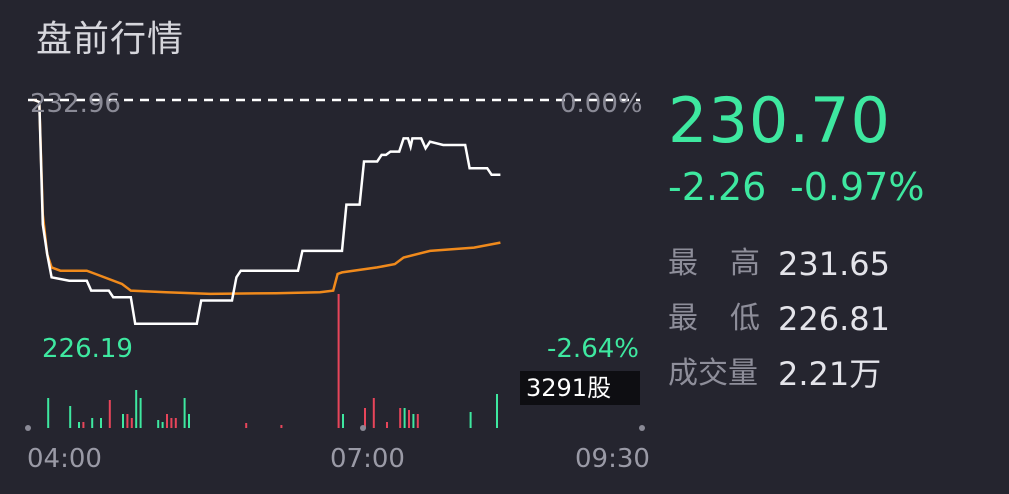 This screenshot has height=494, width=1009. I want to click on axis-dot-start, so click(28, 428).